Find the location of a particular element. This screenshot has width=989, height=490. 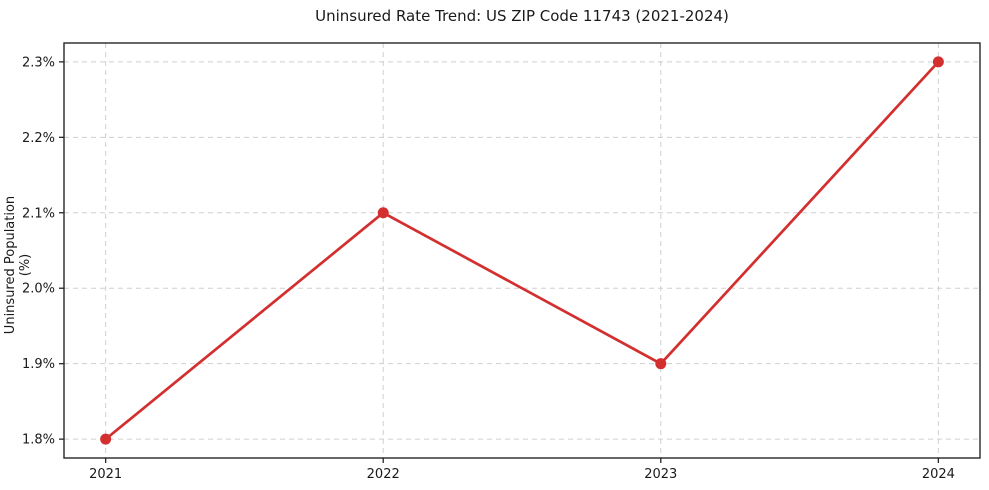

y-tick-label: 2.2% is located at coordinates (38, 138).